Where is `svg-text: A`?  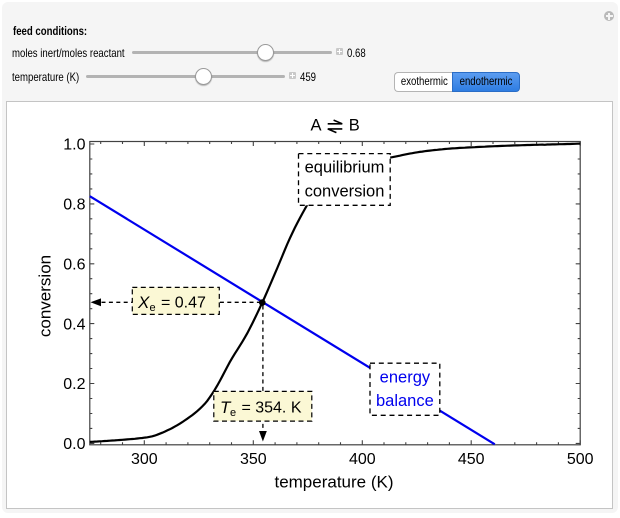 svg-text: A is located at coordinates (316, 126).